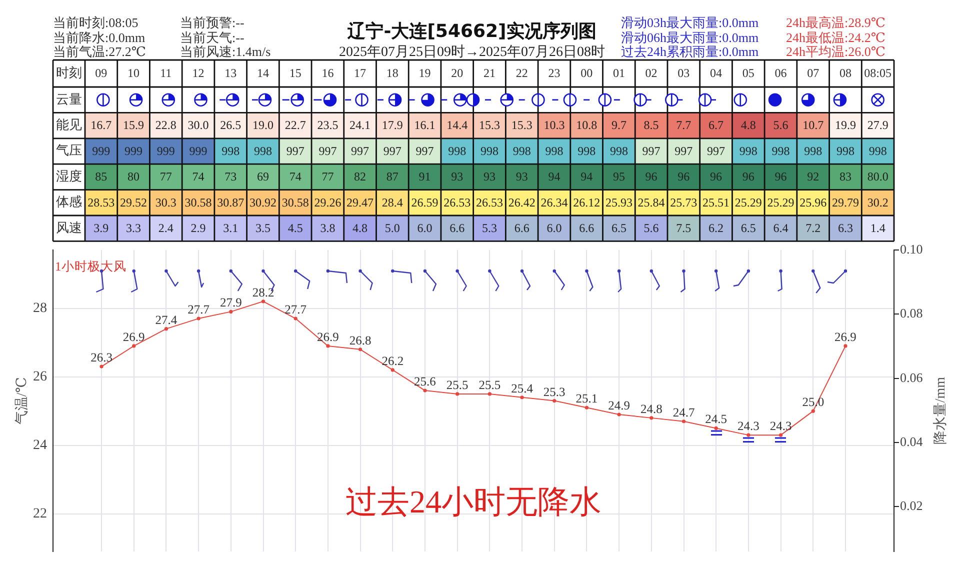  What do you see at coordinates (780, 73) in the screenshot?
I see `x-tick-label: 06` at bounding box center [780, 73].